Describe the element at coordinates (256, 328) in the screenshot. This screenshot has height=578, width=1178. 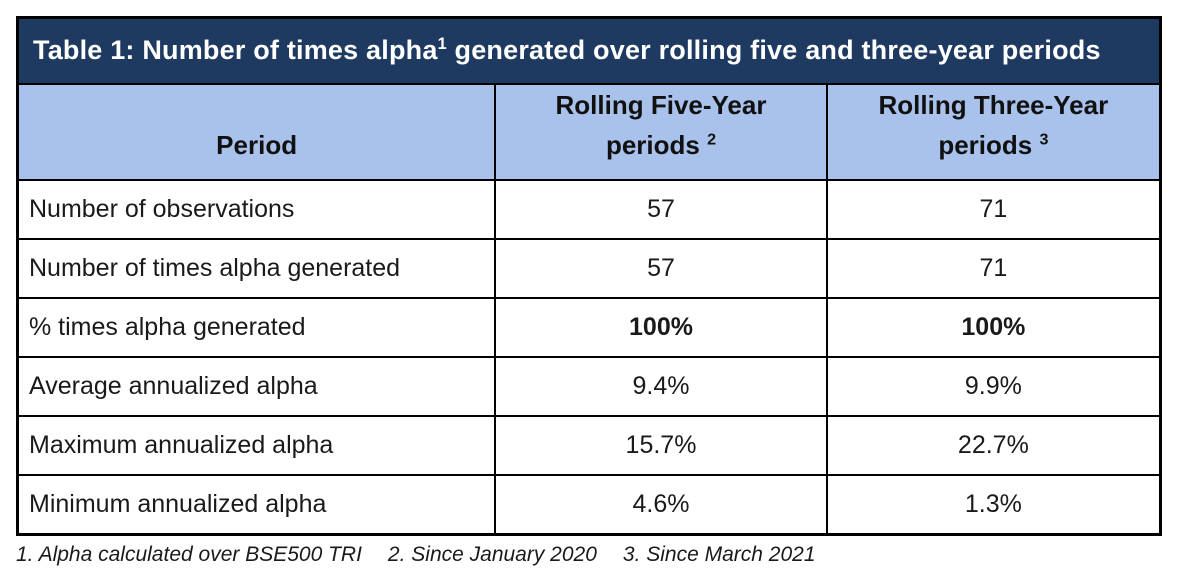
I see `row-label: % times alpha generated` at that location.